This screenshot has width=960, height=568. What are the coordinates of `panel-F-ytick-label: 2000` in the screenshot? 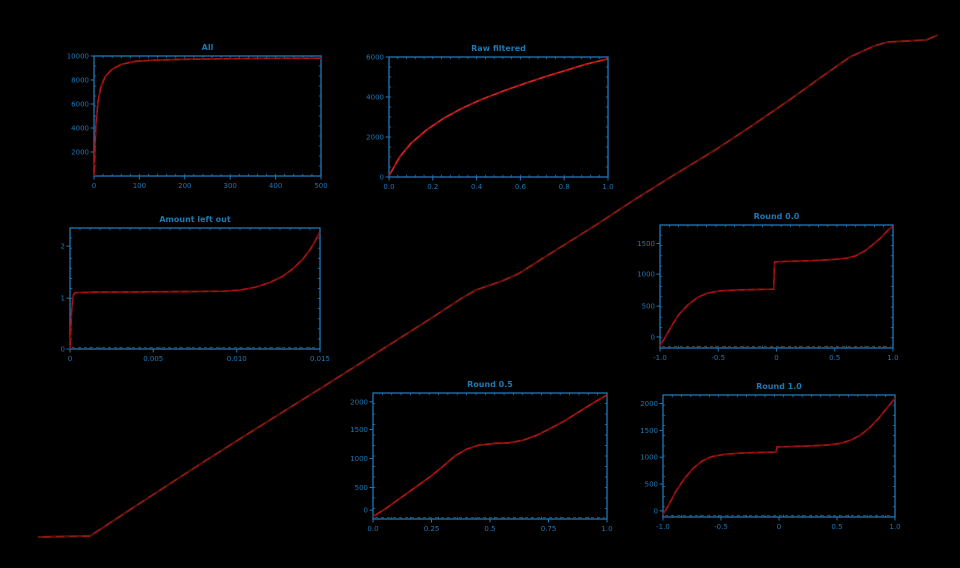 It's located at (649, 404).